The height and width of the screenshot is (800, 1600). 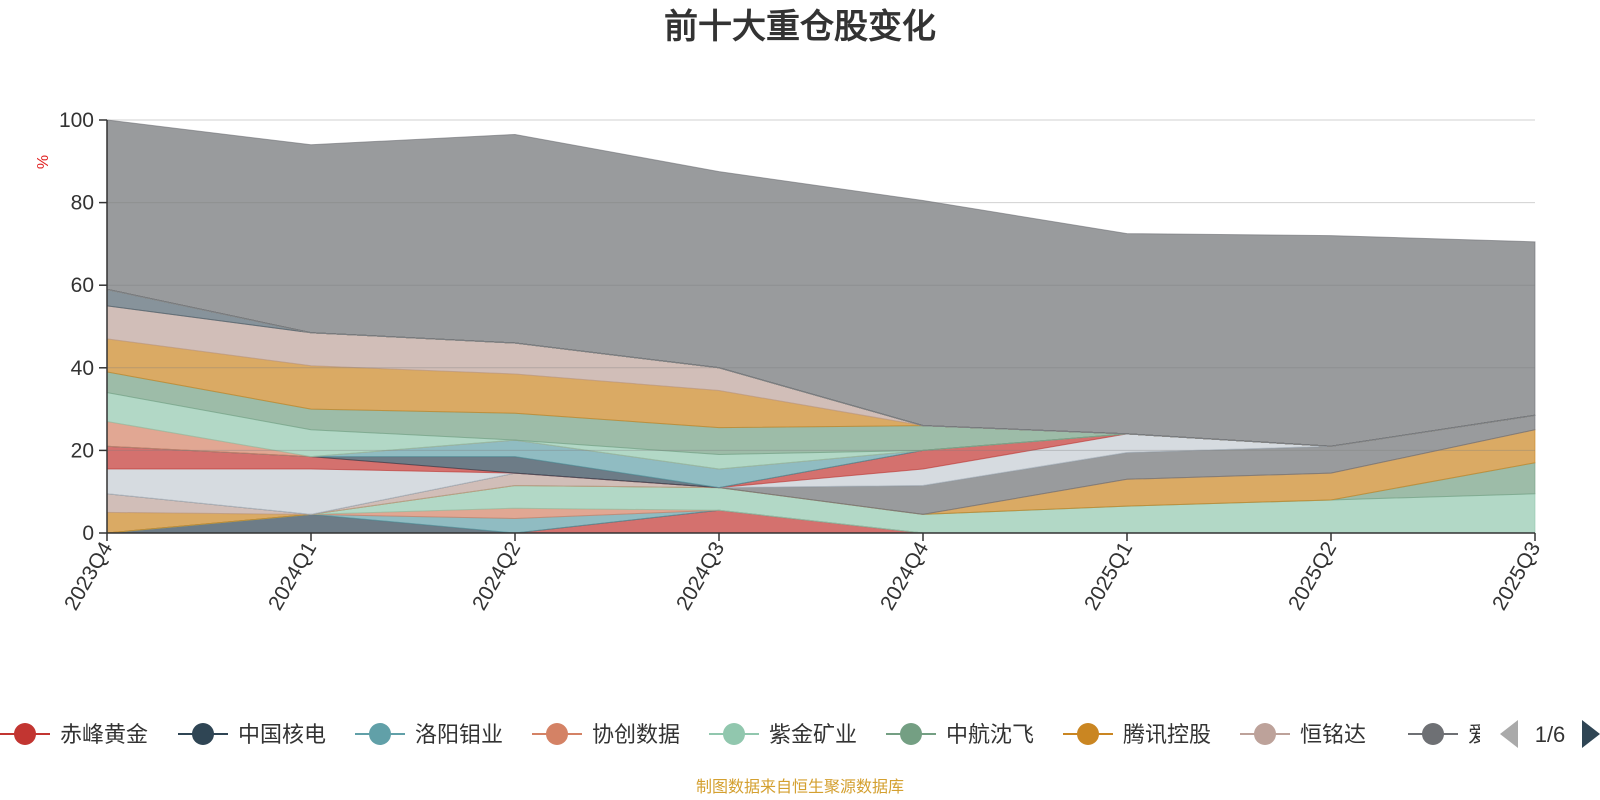 I want to click on legend-label: 爱美客, so click(x=1501, y=734).